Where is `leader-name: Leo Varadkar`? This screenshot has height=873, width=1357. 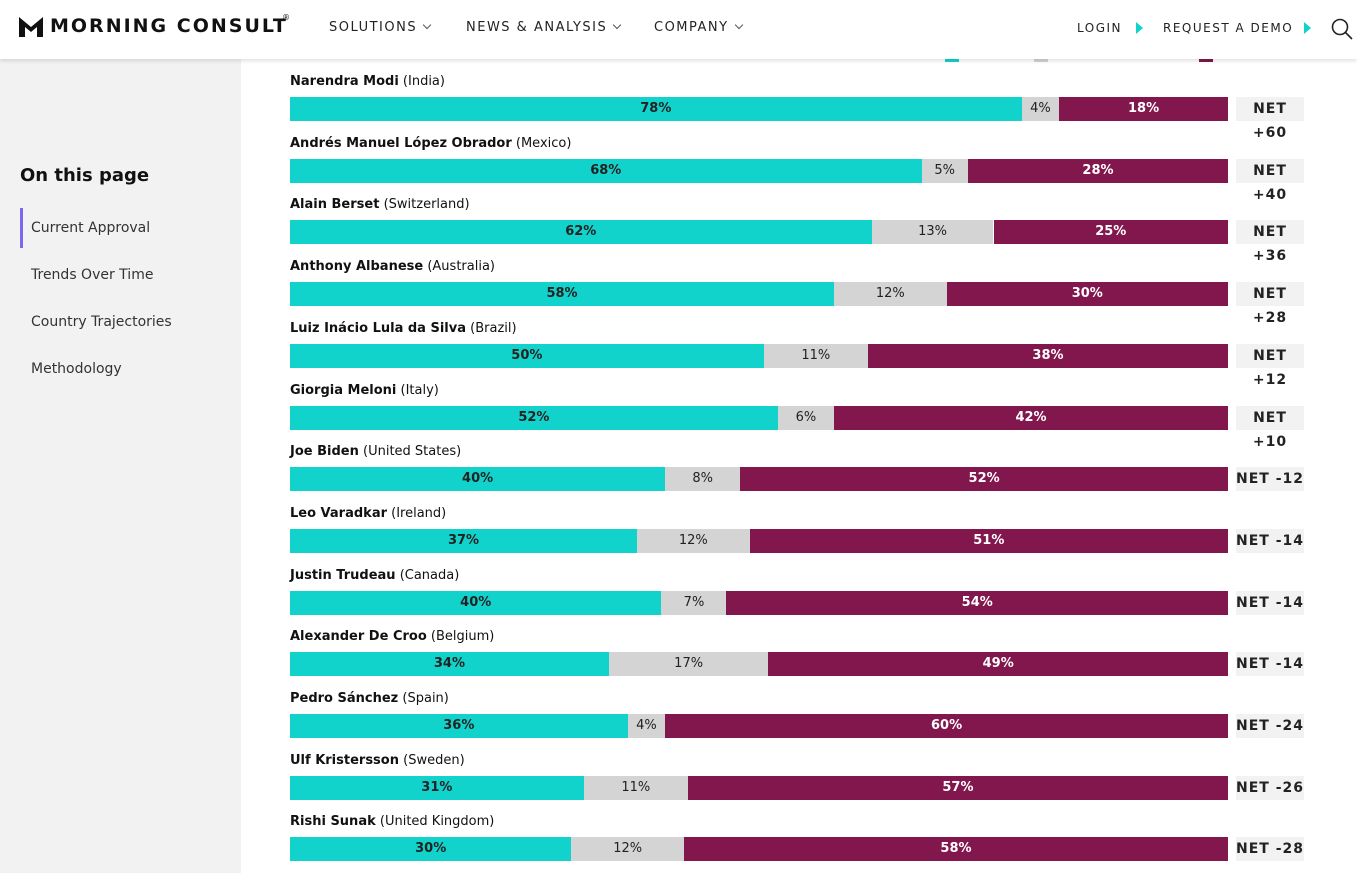
leader-name: Leo Varadkar is located at coordinates (338, 513).